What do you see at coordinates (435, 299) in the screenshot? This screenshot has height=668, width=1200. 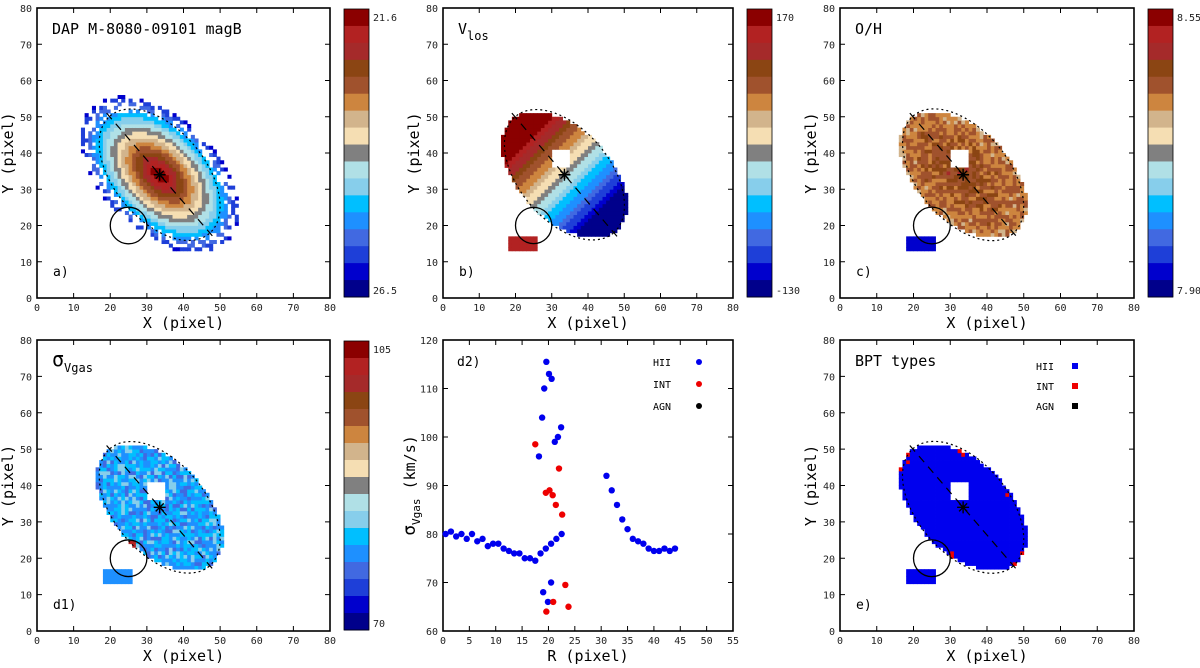 I see `y-tick-label: 0` at bounding box center [435, 299].